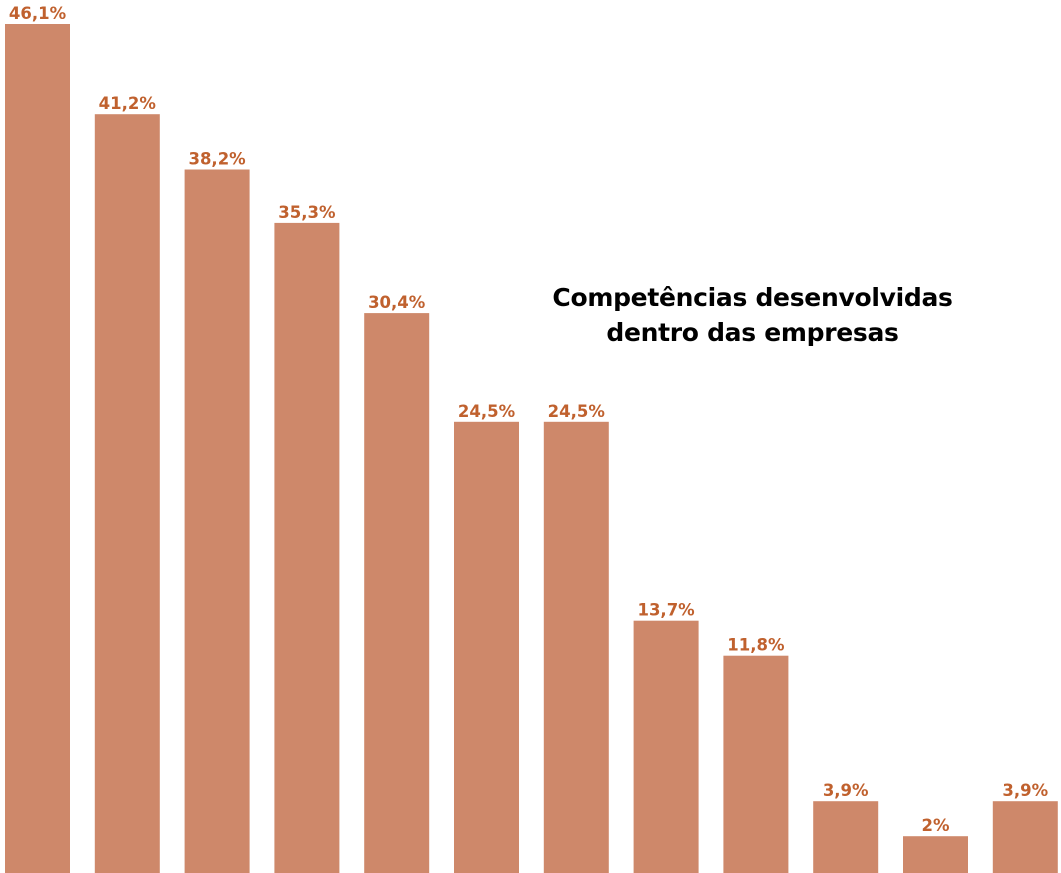 The width and height of the screenshot is (1061, 873). I want to click on data-label-9: 11,8%, so click(756, 645).